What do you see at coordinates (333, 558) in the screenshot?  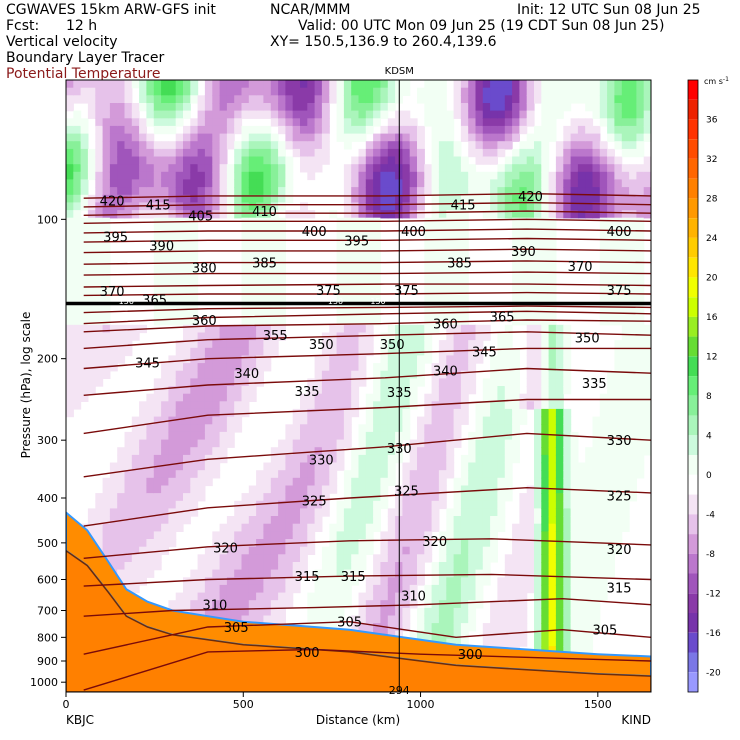 I see `field-cell-2031` at bounding box center [333, 558].